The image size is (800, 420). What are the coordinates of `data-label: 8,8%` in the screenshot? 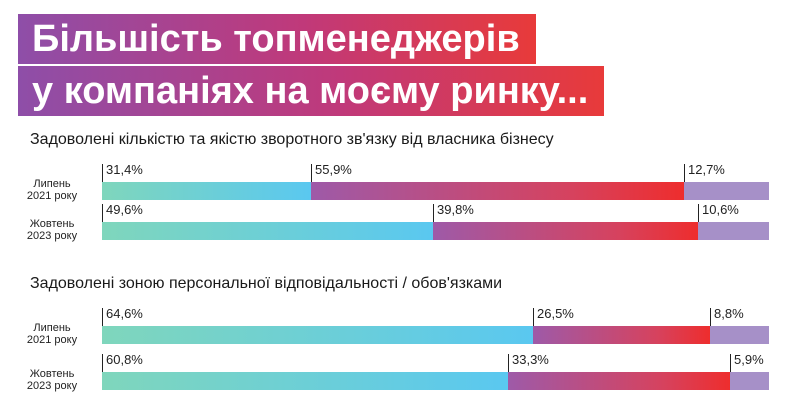 It's located at (729, 313).